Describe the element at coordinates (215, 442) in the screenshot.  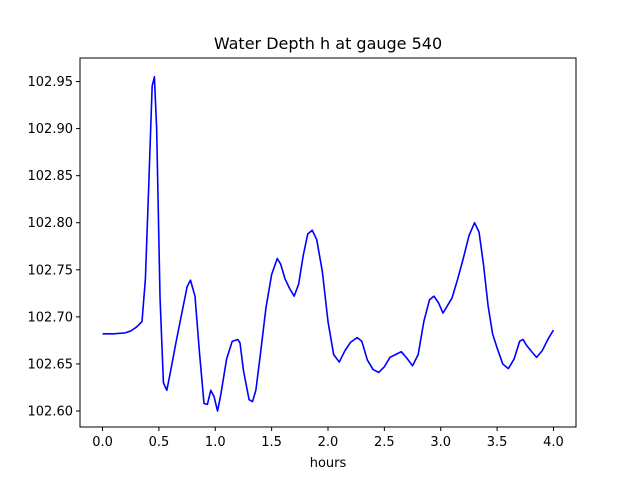
I see `x-tick-label: 1.0` at that location.